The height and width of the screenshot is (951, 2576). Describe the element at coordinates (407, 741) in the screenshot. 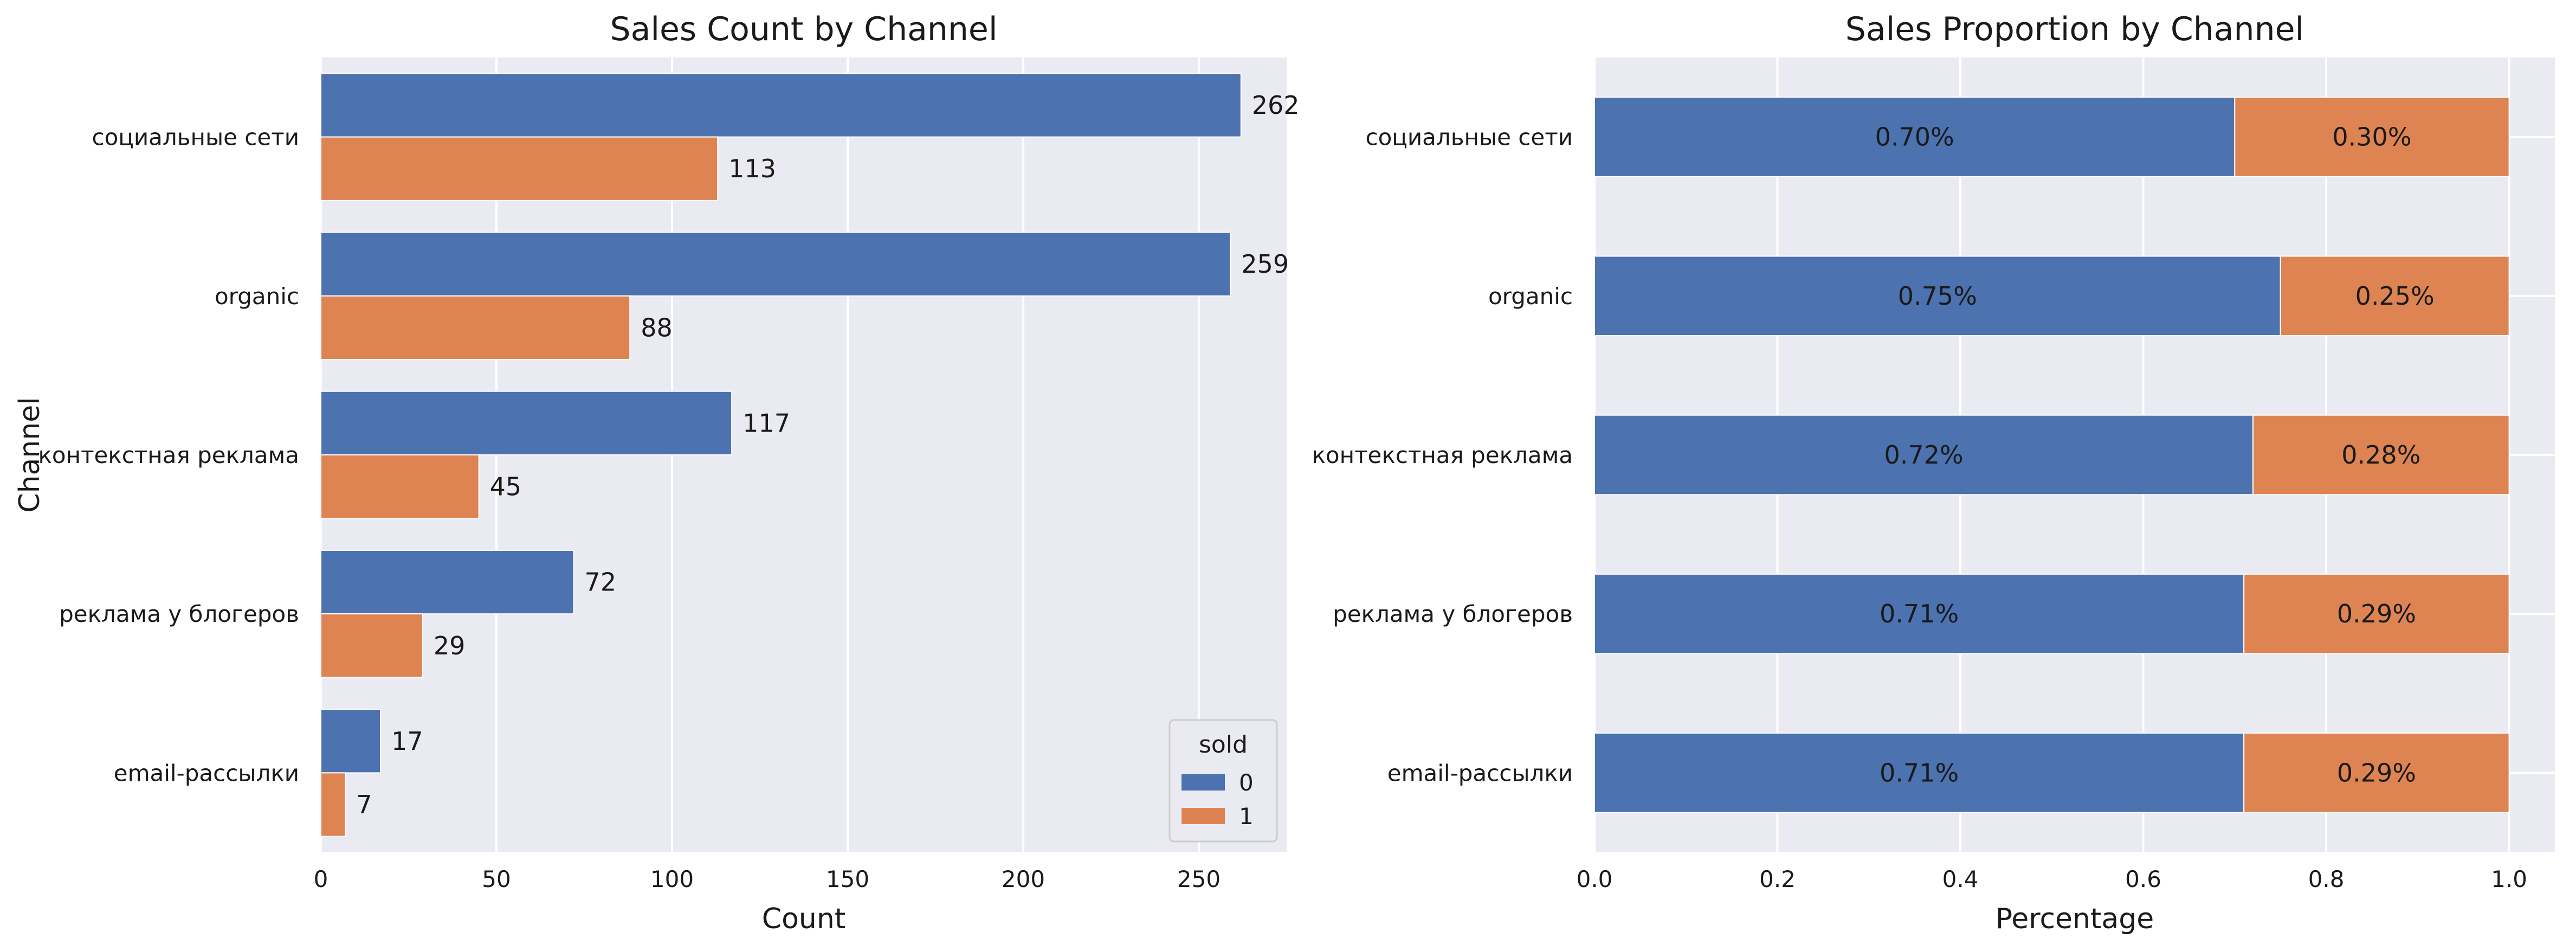

I see `count-value-label: 17` at that location.